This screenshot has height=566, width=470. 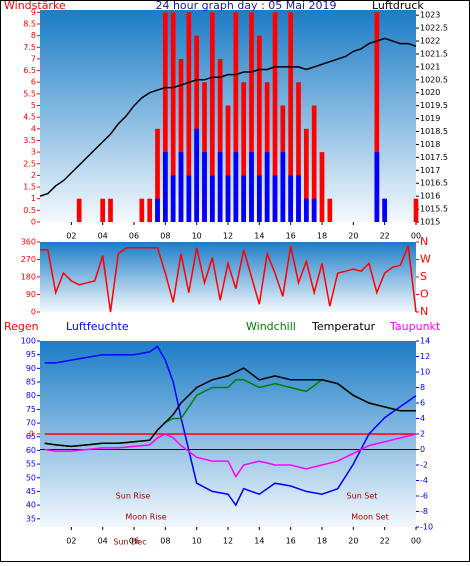 What do you see at coordinates (29, 70) in the screenshot?
I see `y-tick-label: 6.5` at bounding box center [29, 70].